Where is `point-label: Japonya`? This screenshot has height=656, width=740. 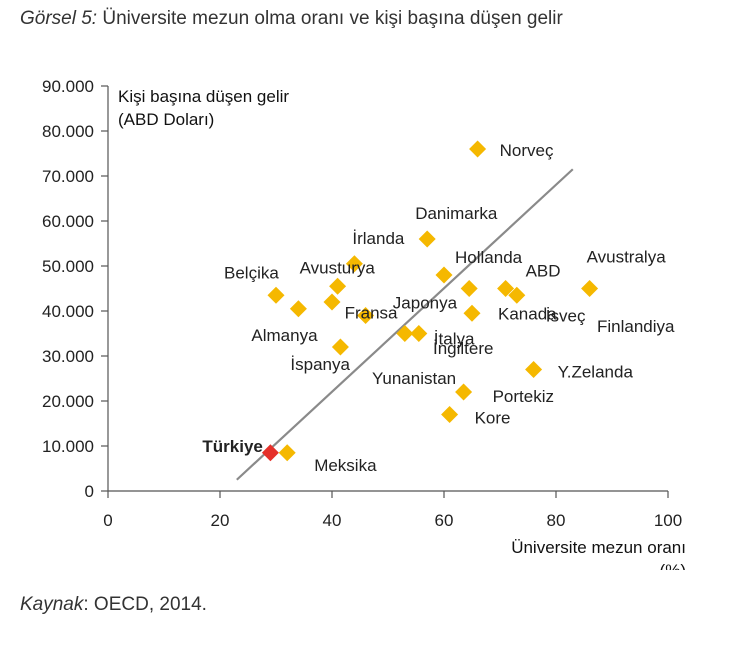
point-label: Japonya is located at coordinates (425, 303).